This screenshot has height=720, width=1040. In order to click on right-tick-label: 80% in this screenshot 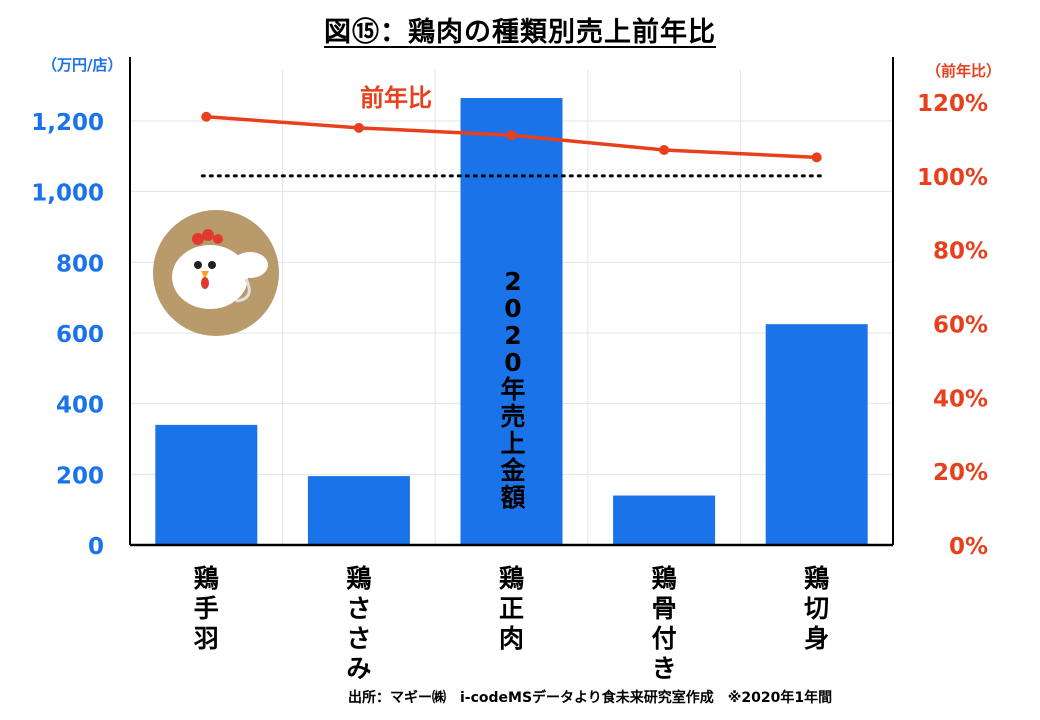, I will do `click(960, 252)`.